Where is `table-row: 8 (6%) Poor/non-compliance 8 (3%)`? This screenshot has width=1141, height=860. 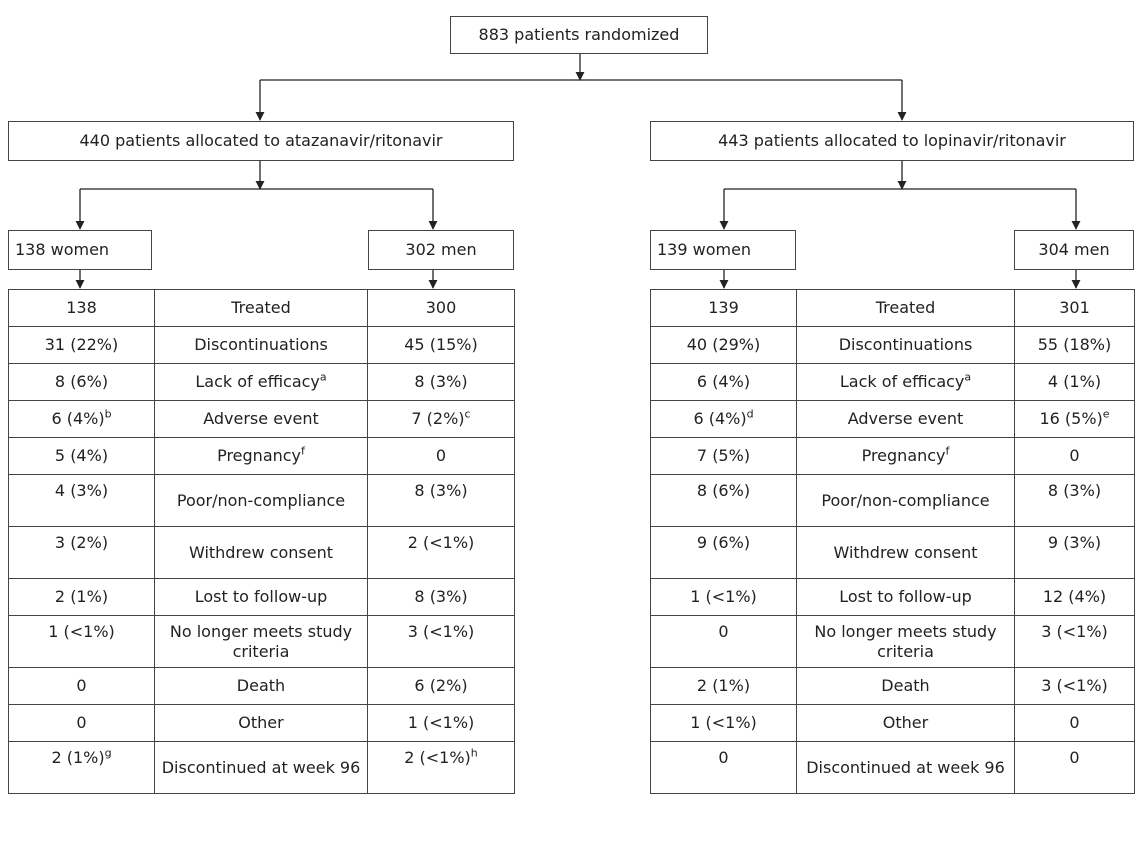 table-row: 8 (6%) Poor/non-compliance 8 (3%) is located at coordinates (892, 500).